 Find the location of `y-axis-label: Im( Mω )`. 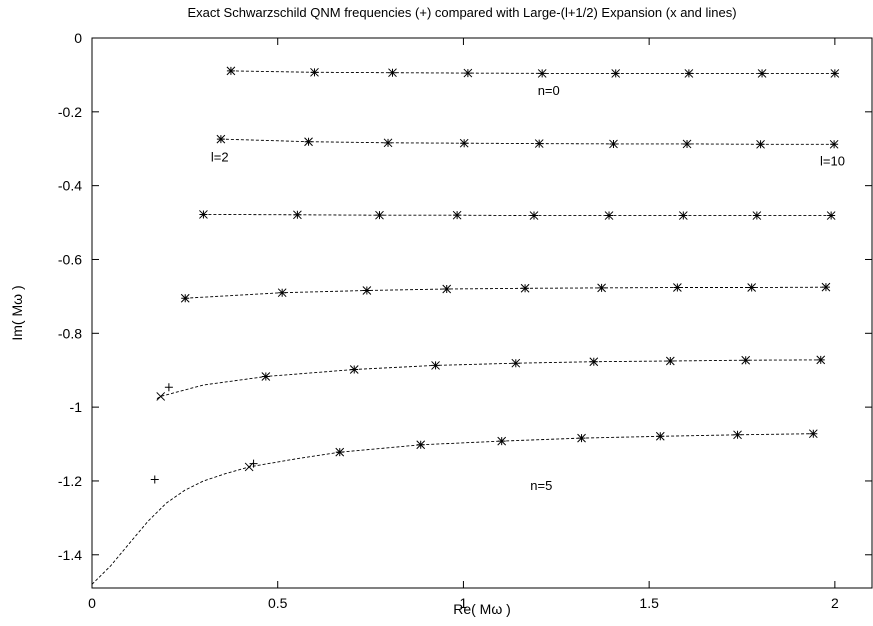

y-axis-label: Im( Mω ) is located at coordinates (17, 312).